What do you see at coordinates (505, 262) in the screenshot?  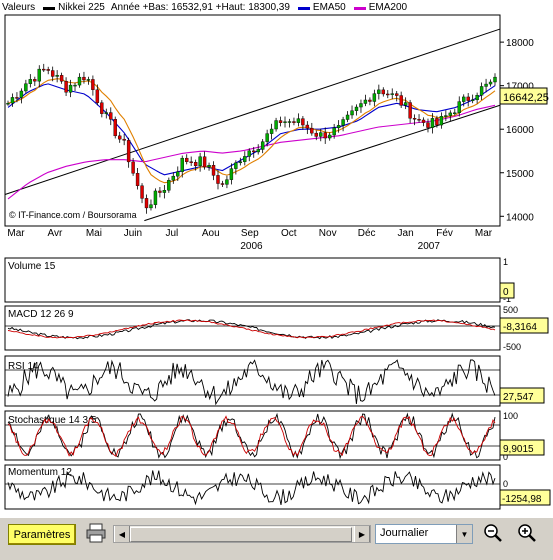 I see `volume-tick-top: 1` at bounding box center [505, 262].